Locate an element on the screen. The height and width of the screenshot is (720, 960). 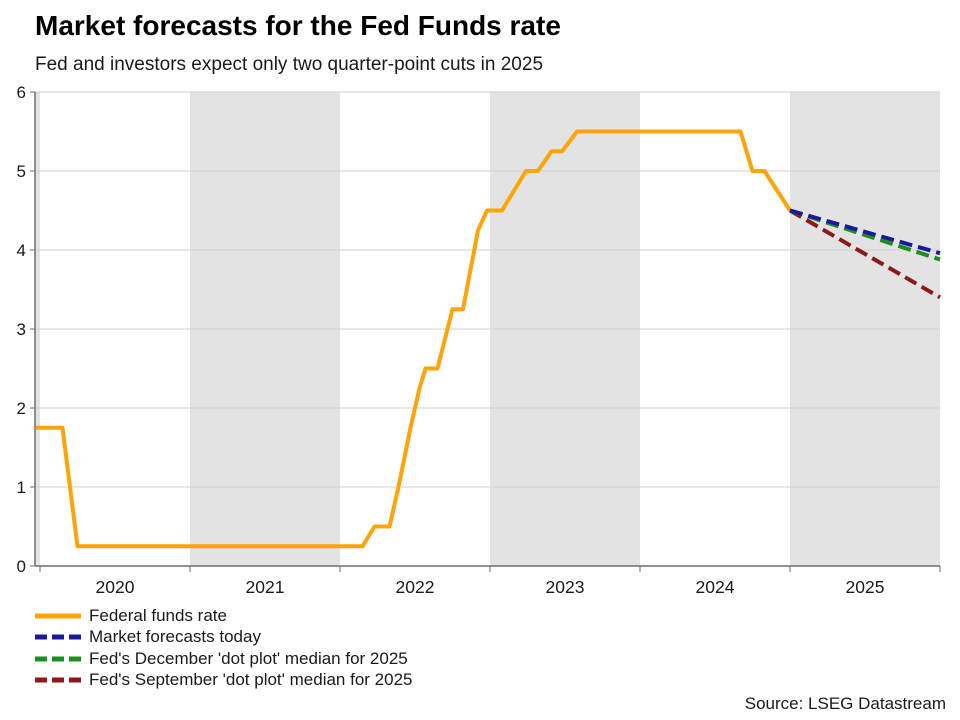
legend-item: Market forecasts today is located at coordinates (223, 638).